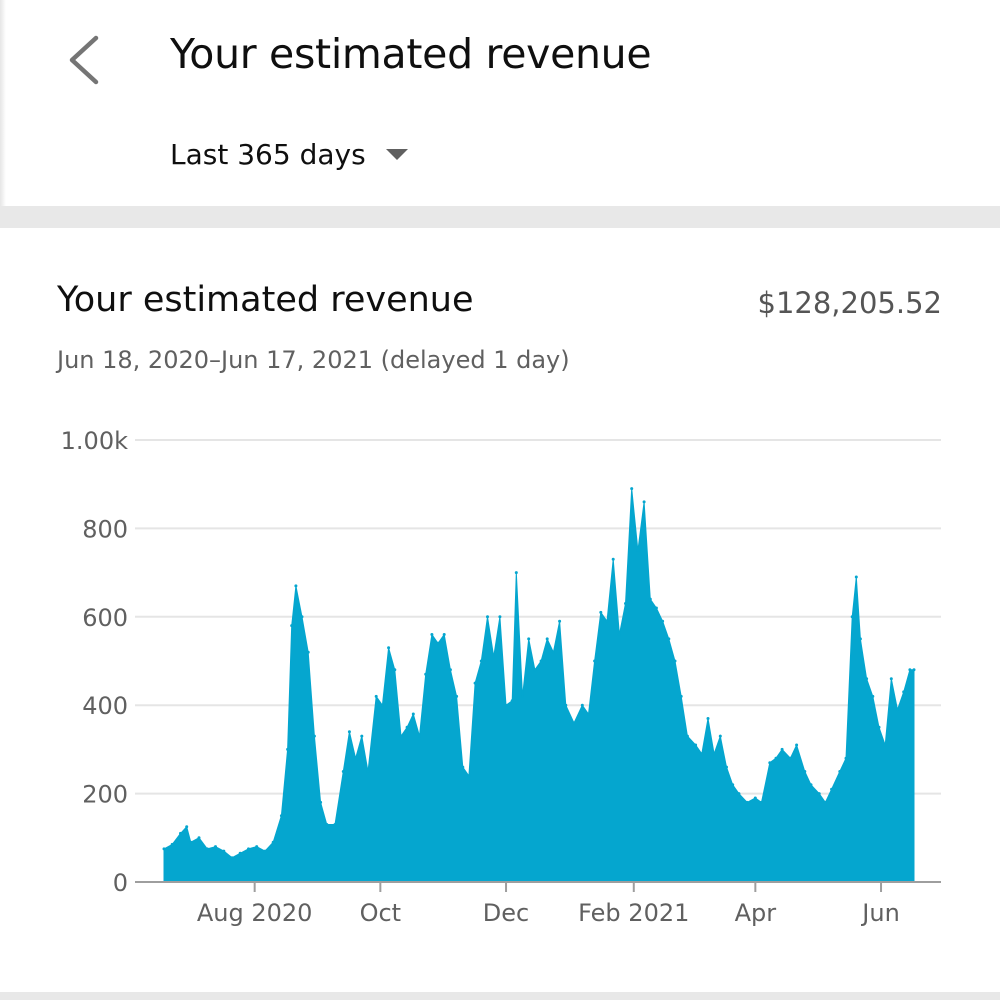 This screenshot has width=1000, height=1000. What do you see at coordinates (265, 300) in the screenshot?
I see `card-title: Your estimated revenue` at bounding box center [265, 300].